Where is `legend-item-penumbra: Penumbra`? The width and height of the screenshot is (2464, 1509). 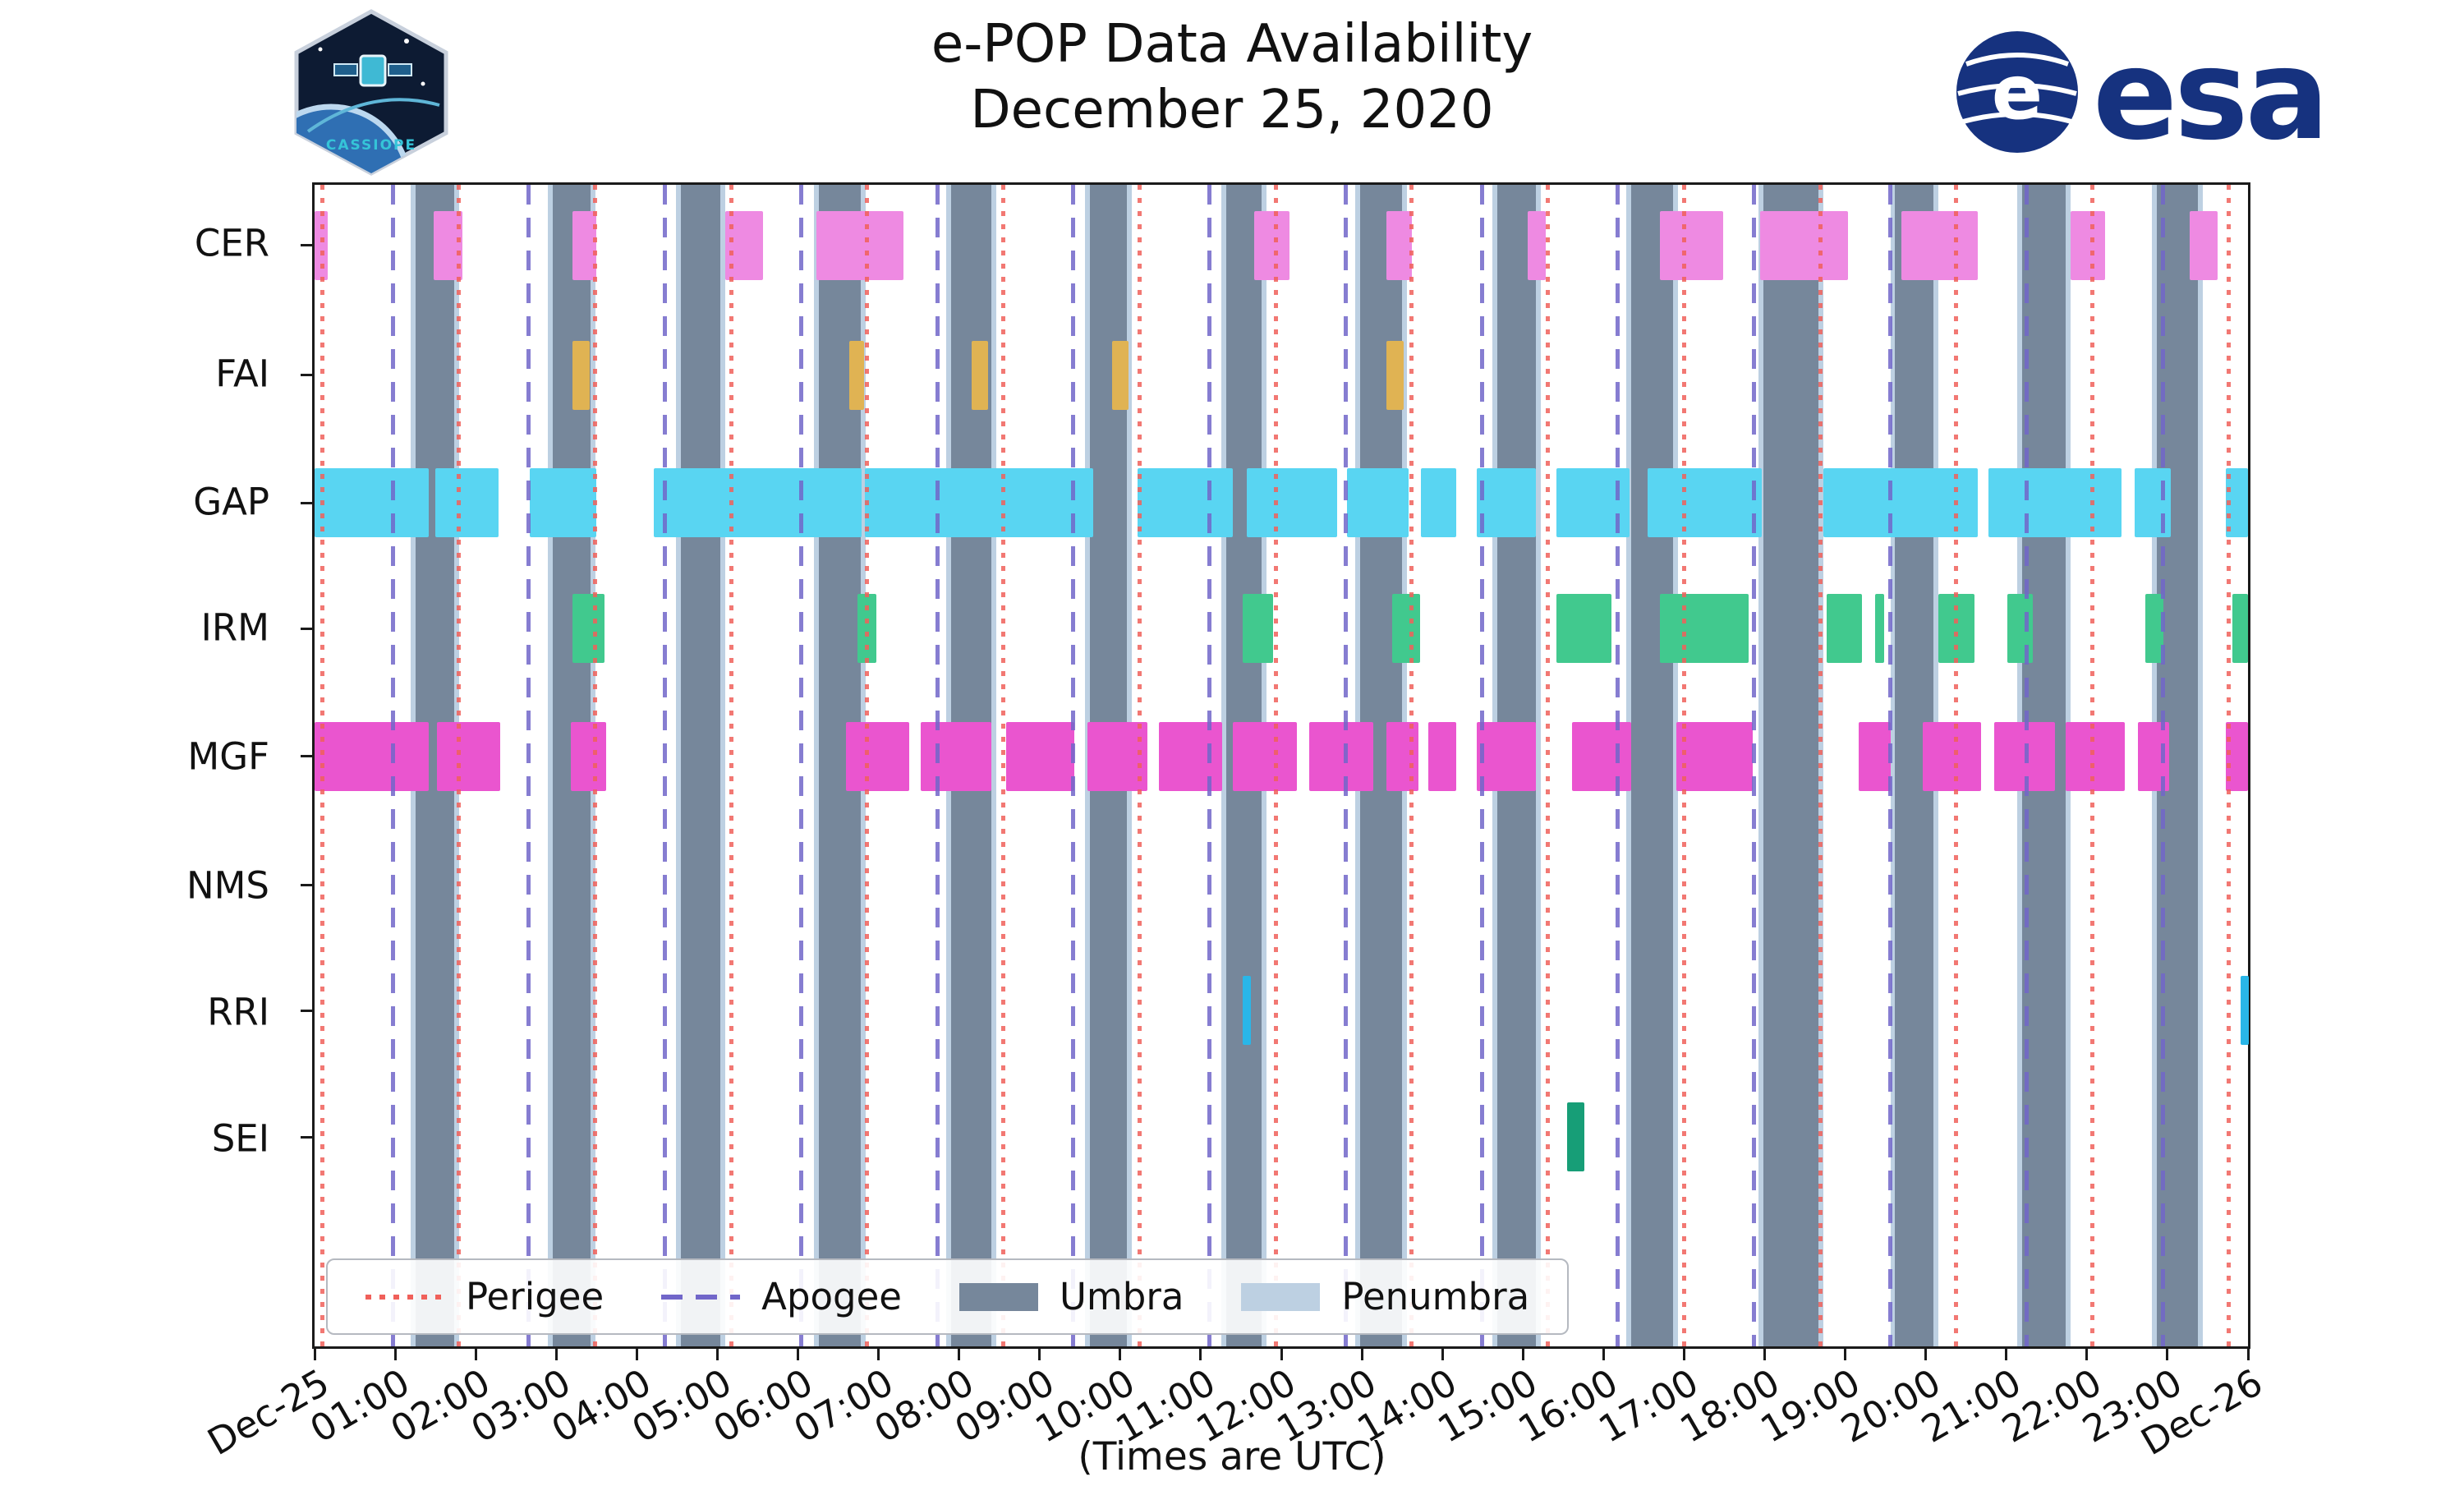
legend-item-penumbra: Penumbra is located at coordinates (1385, 1297).